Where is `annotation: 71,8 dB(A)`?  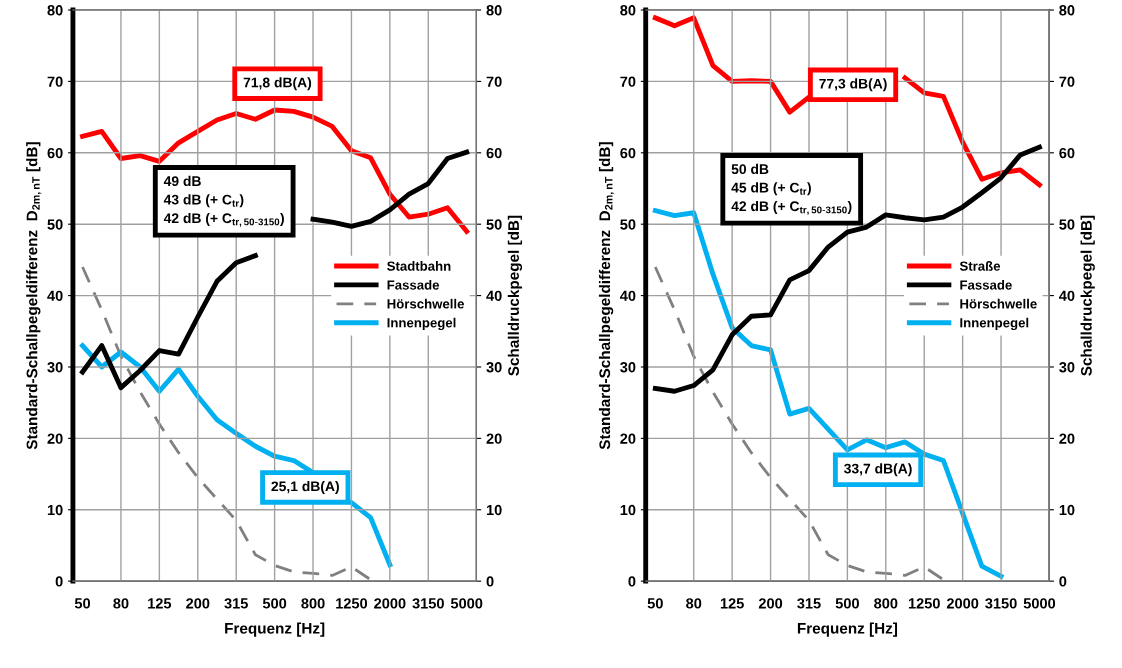
annotation: 71,8 dB(A) is located at coordinates (277, 84).